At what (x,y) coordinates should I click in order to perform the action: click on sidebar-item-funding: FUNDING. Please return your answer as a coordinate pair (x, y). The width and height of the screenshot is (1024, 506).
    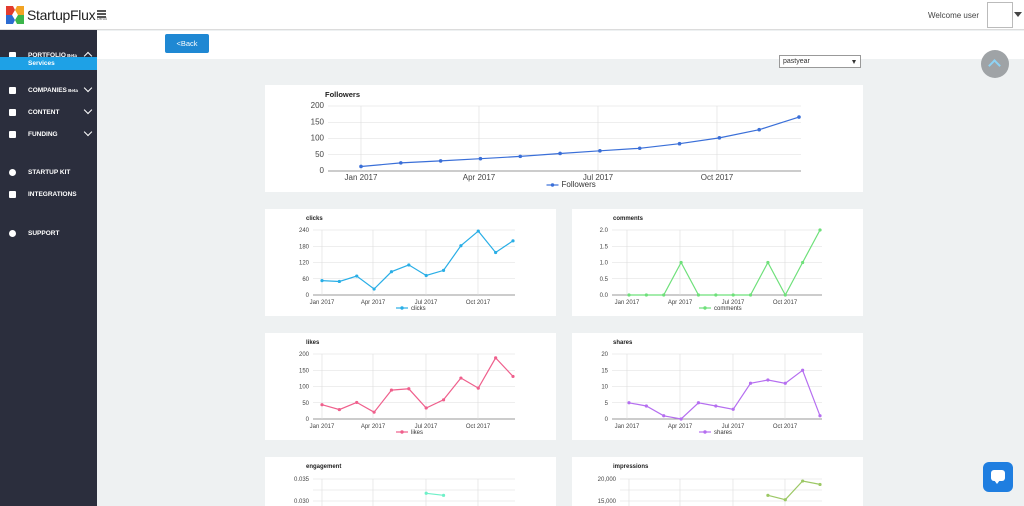
    Looking at the image, I should click on (48, 134).